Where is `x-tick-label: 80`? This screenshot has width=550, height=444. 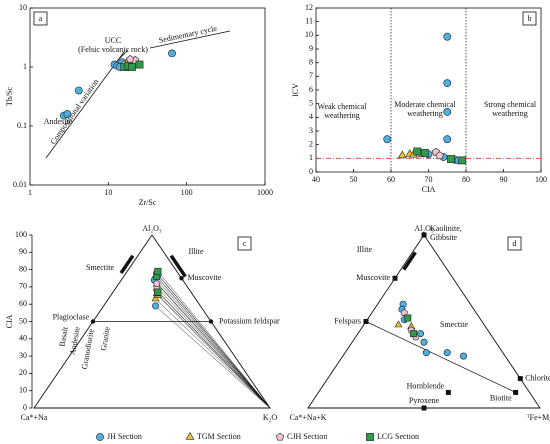
x-tick-label: 80 is located at coordinates (466, 179).